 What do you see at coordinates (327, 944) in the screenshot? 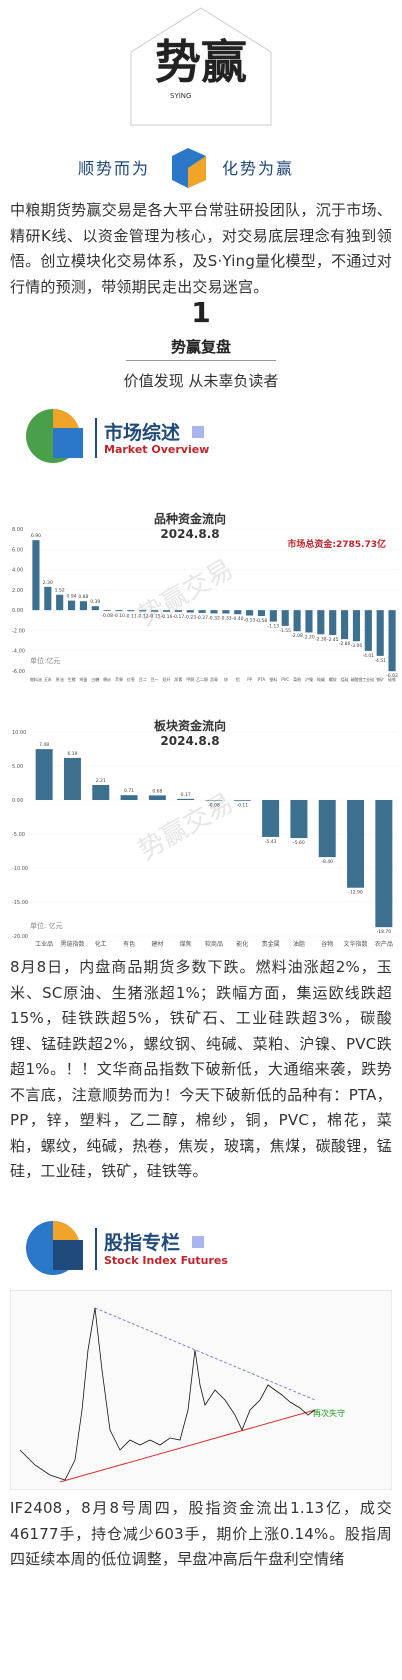
I see `x-tick-label: 谷物` at bounding box center [327, 944].